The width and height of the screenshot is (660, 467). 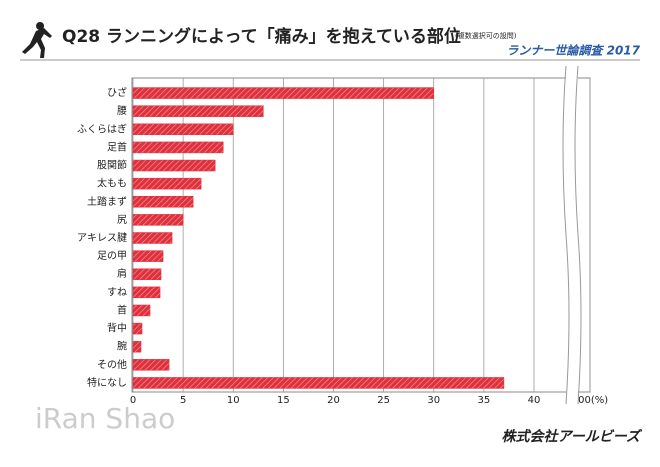 I want to click on survey-label: ランナー世論調査 2017, so click(x=573, y=51).